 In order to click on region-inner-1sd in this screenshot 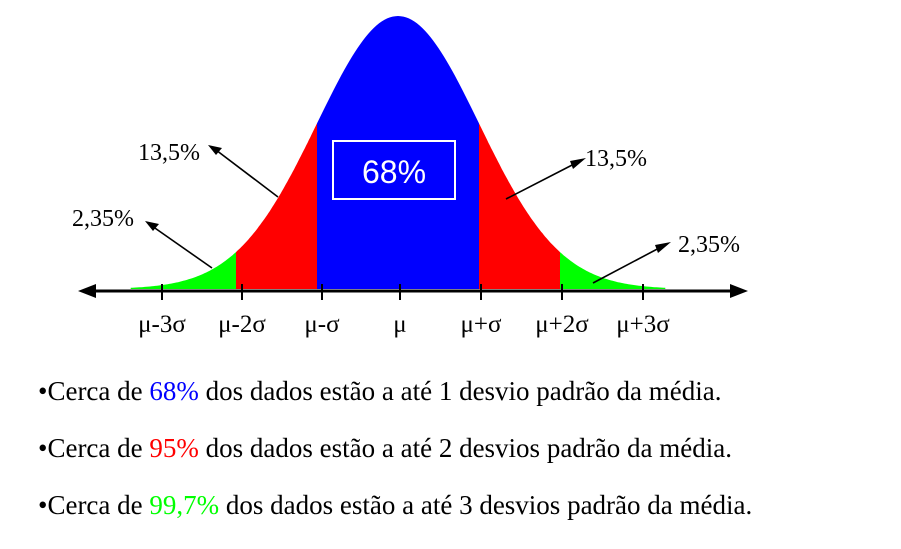, I will do `click(398, 152)`.